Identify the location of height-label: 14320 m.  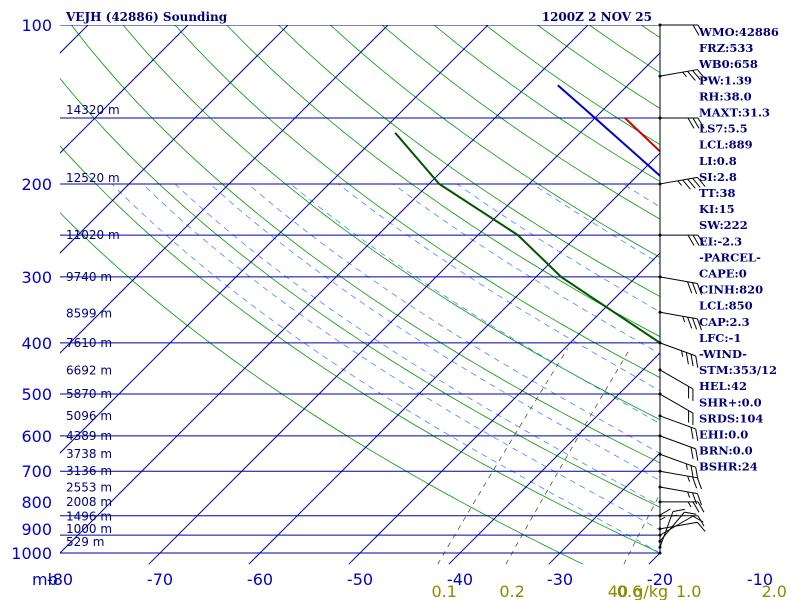
(93, 110).